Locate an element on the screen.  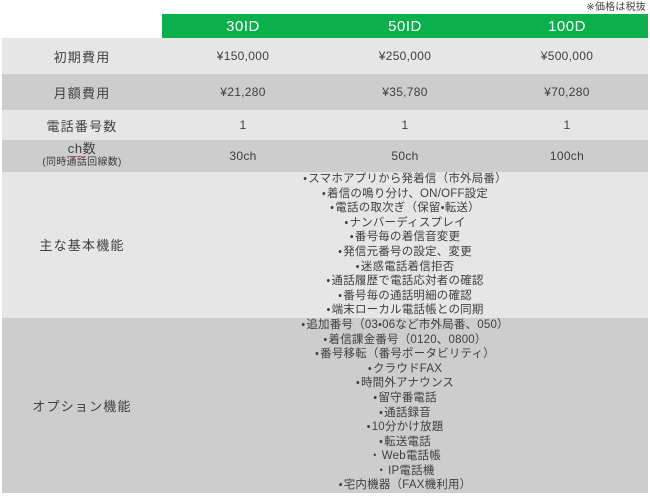
list-item-label: 電話の取次ぎ（保留・転送） is located at coordinates (407, 208).